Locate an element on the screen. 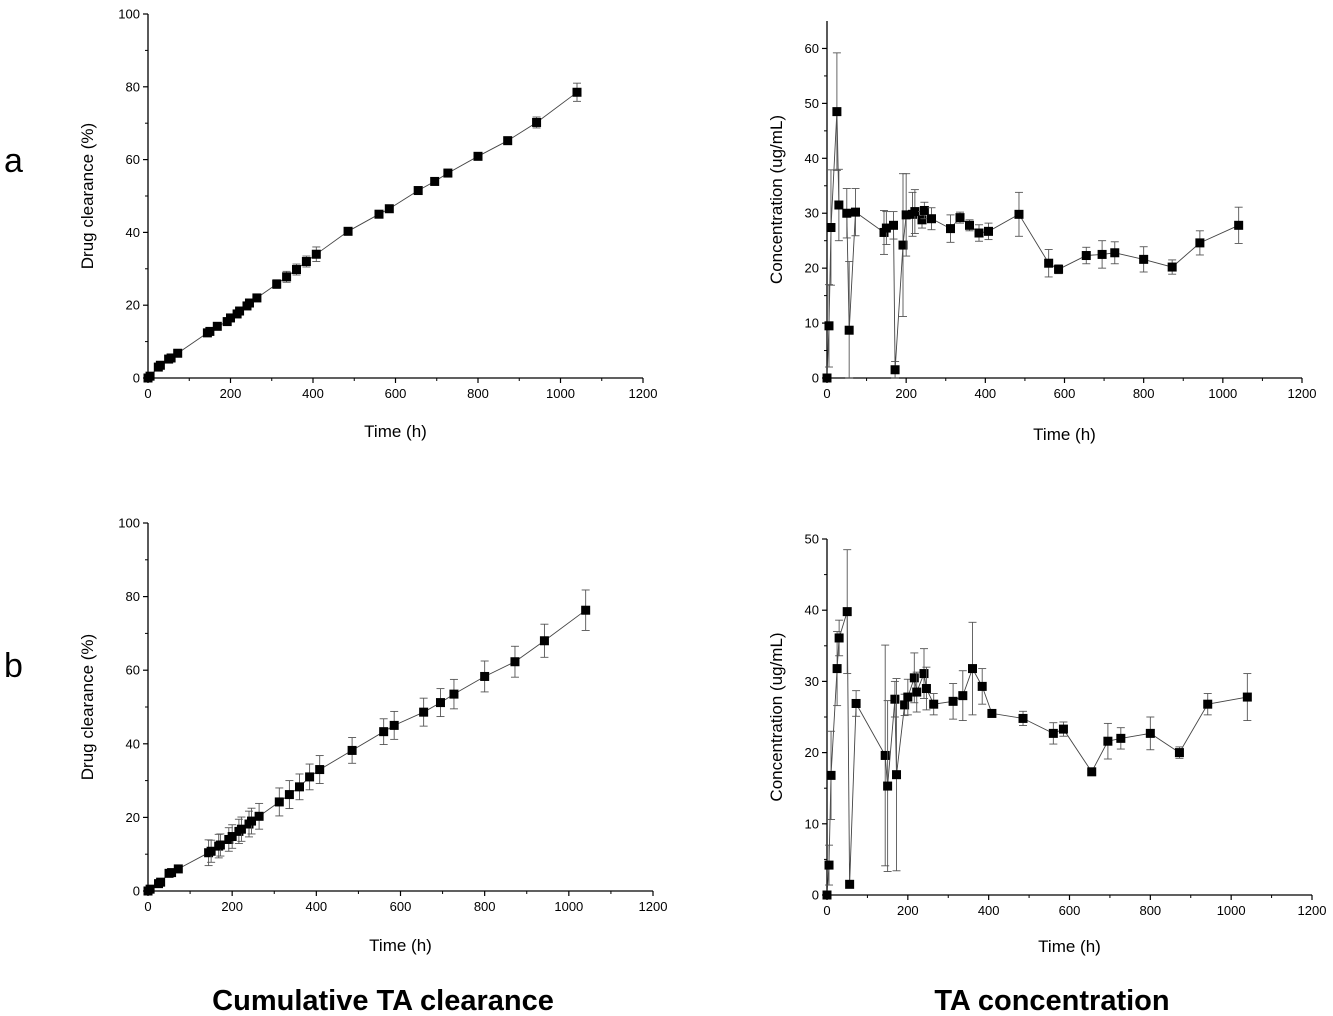  y-tick-label: 10 is located at coordinates (812, 323).